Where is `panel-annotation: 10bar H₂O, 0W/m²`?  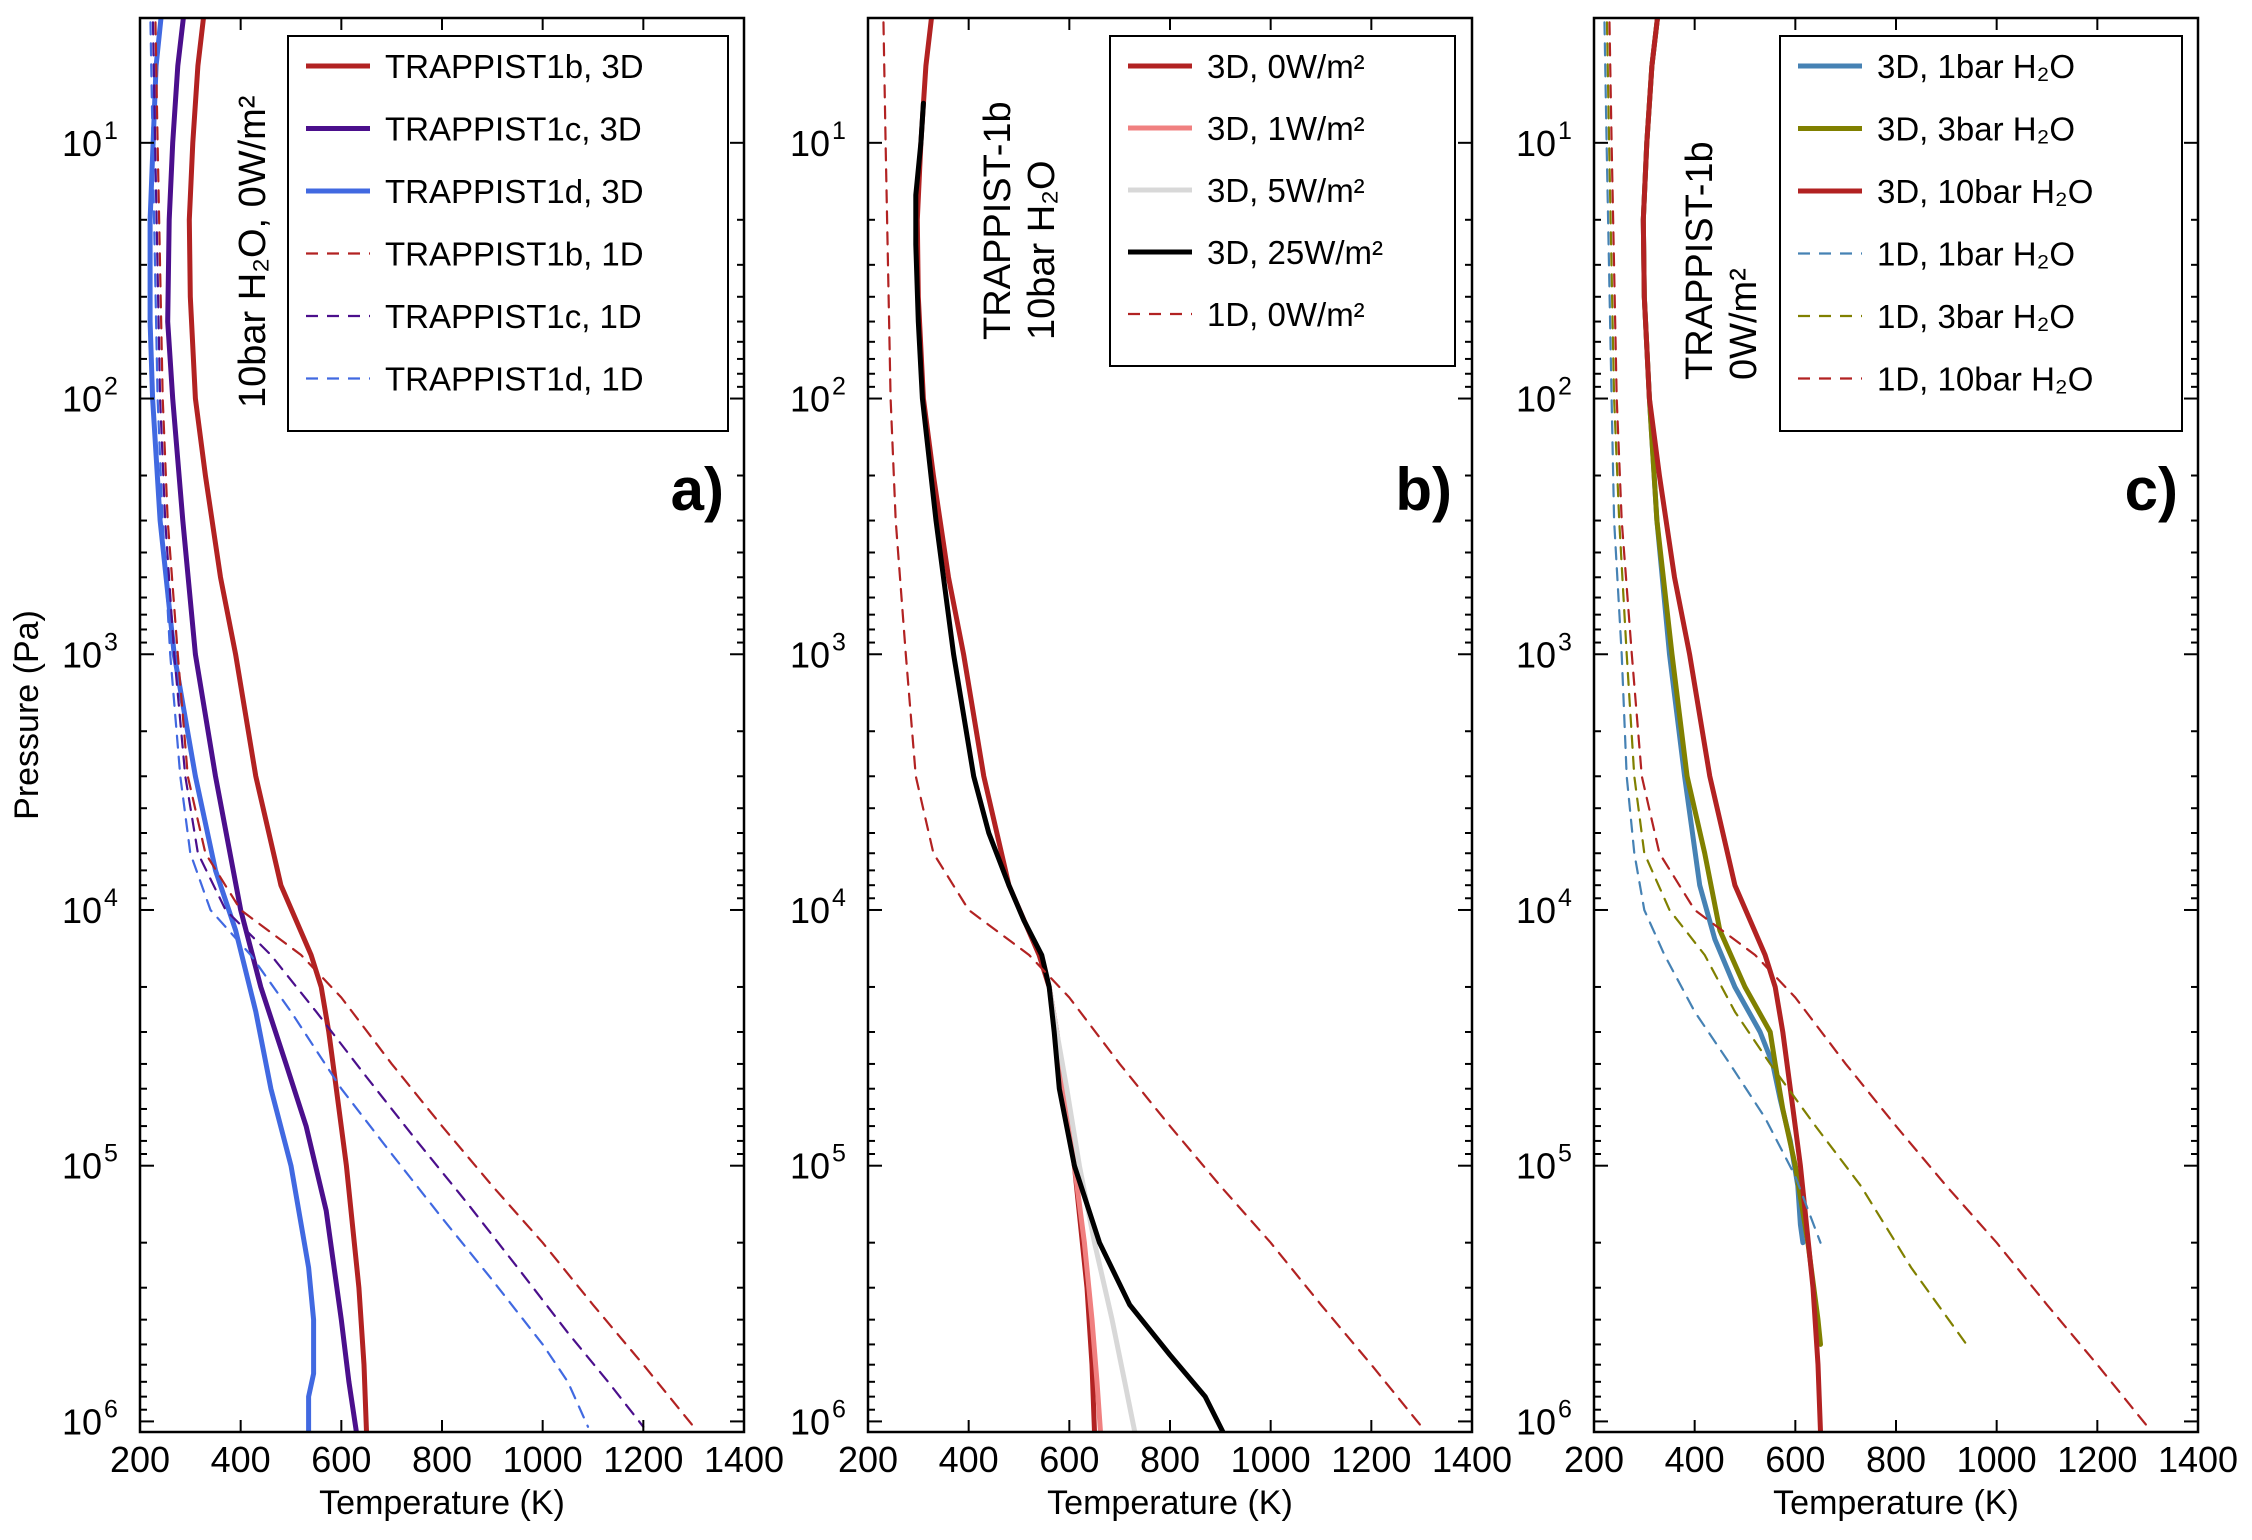
panel-annotation: 10bar H₂O, 0W/m² is located at coordinates (253, 252).